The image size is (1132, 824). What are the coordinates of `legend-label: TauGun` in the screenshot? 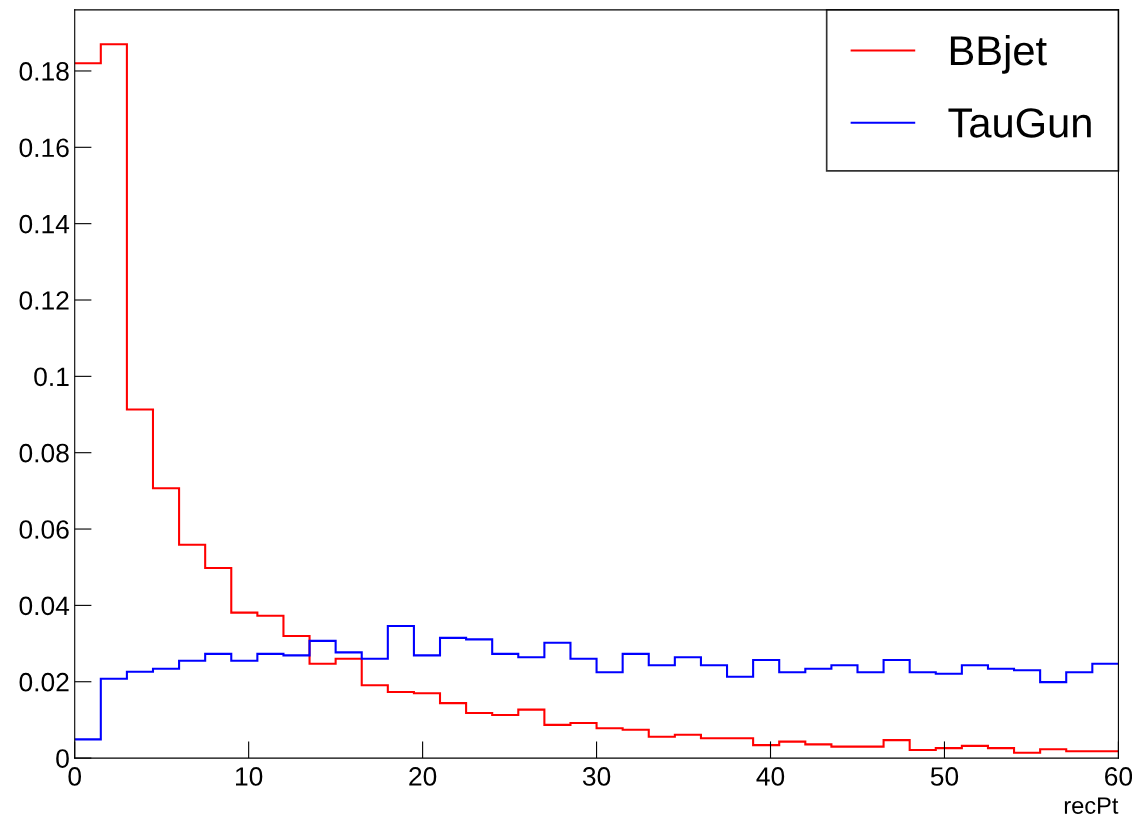 It's located at (1019, 123).